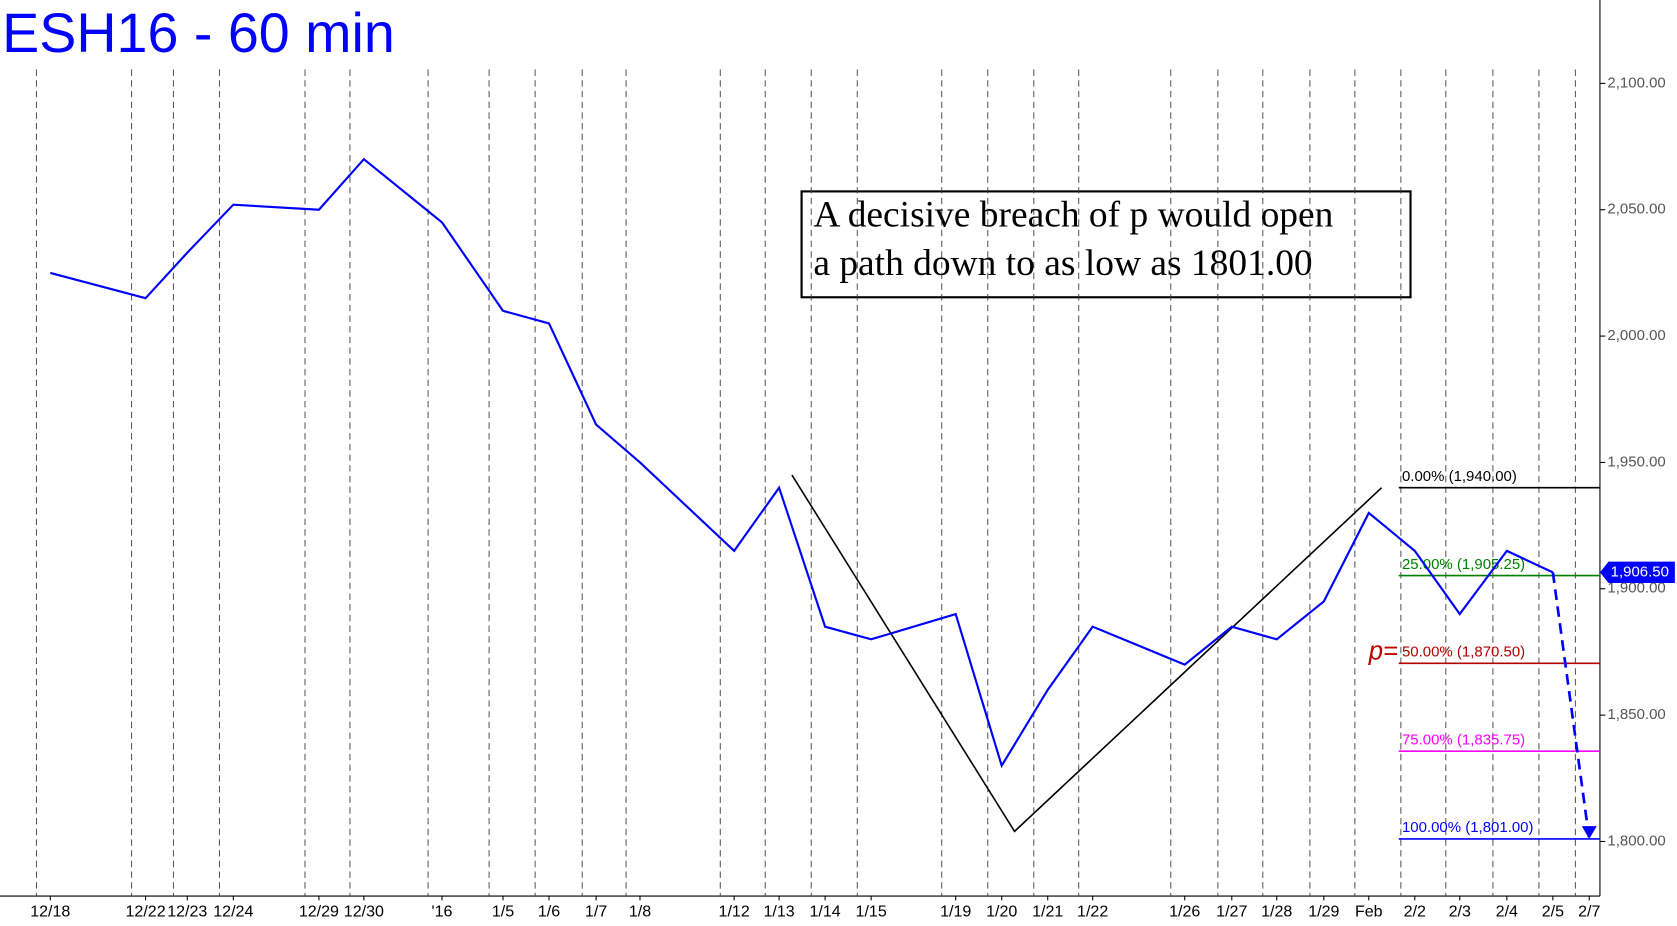  I want to click on y-tick-label: 1,850.00, so click(1636, 714).